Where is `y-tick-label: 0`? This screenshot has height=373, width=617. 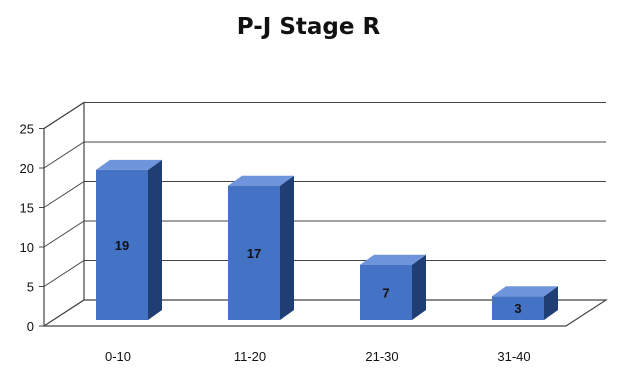
y-tick-label: 0 is located at coordinates (30, 326).